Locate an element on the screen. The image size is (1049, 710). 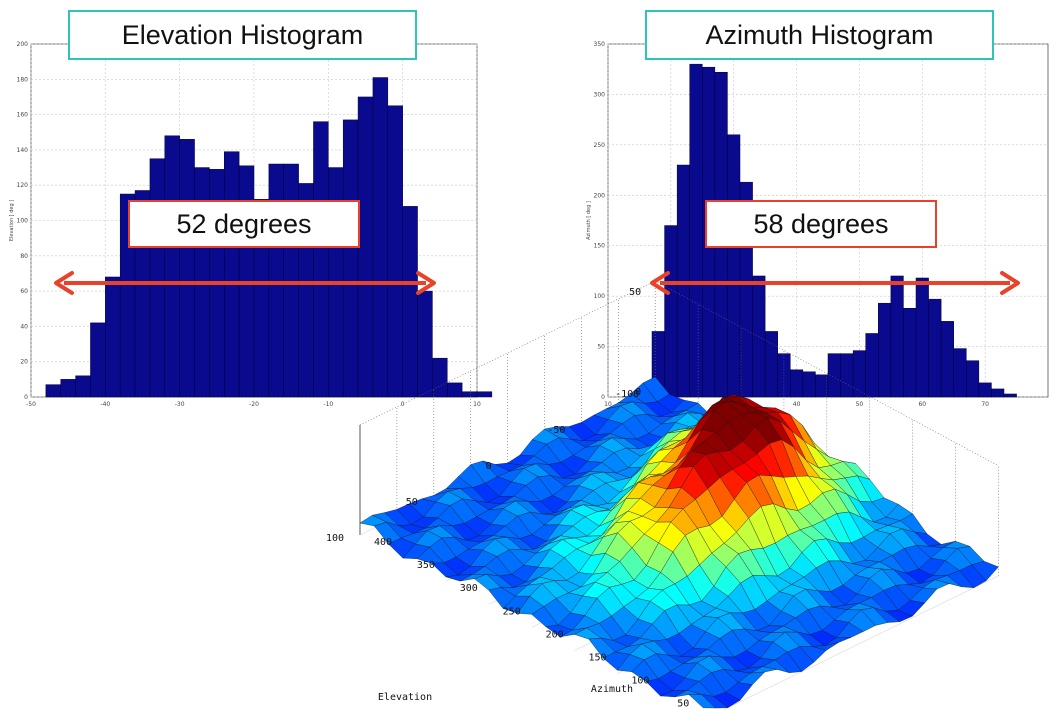
elevation-ytick-label: 180 is located at coordinates (23, 79).